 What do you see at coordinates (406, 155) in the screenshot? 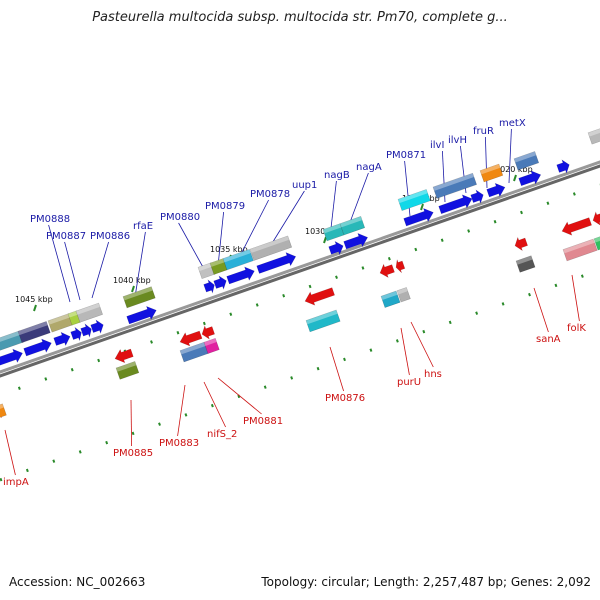
I see `forward-gene-label: PM0871` at bounding box center [406, 155].